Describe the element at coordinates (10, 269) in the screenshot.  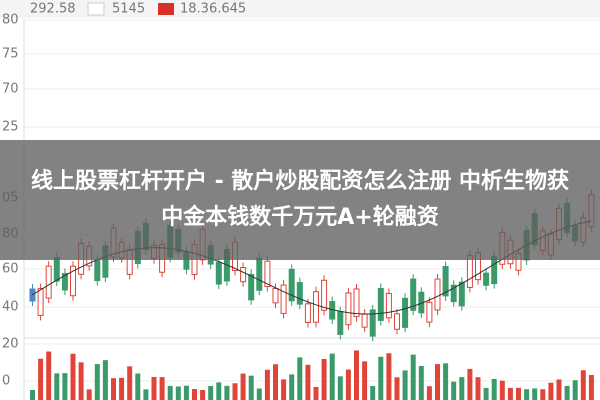
I see `axis-label: 60` at that location.